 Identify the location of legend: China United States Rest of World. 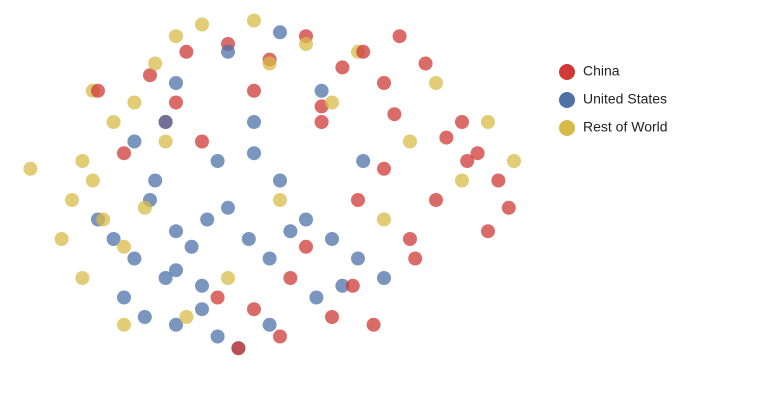
(613, 99).